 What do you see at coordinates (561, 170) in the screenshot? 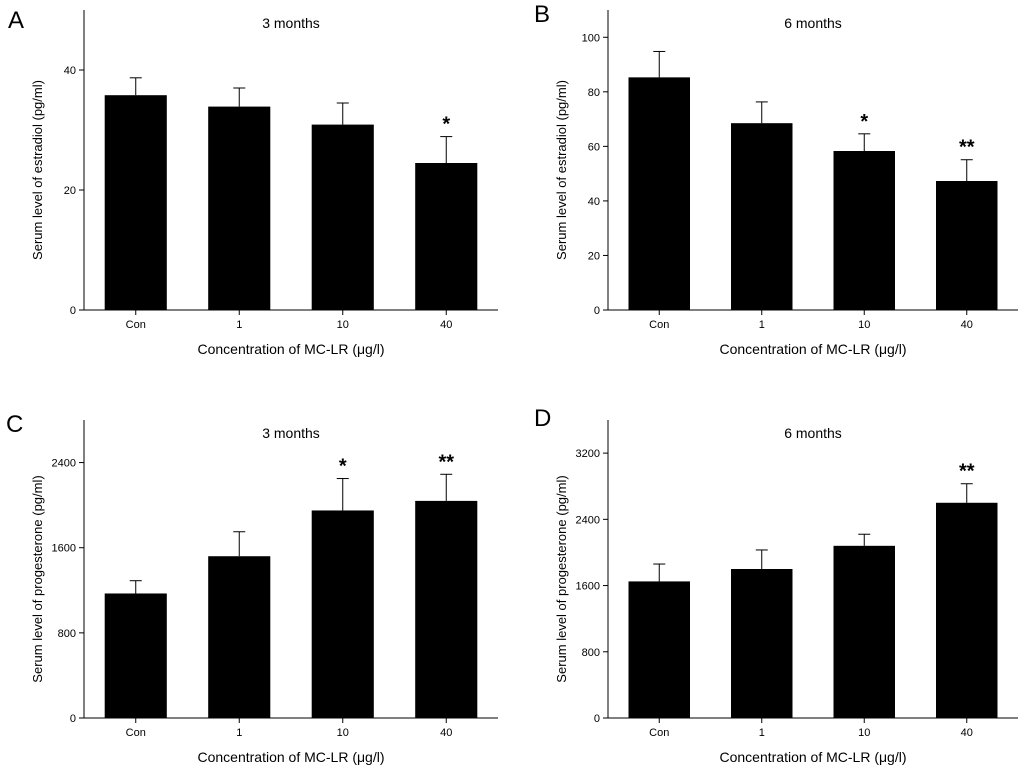
I see `panel-b-ylabel: Serum level of estradiol (pg/ml)` at bounding box center [561, 170].